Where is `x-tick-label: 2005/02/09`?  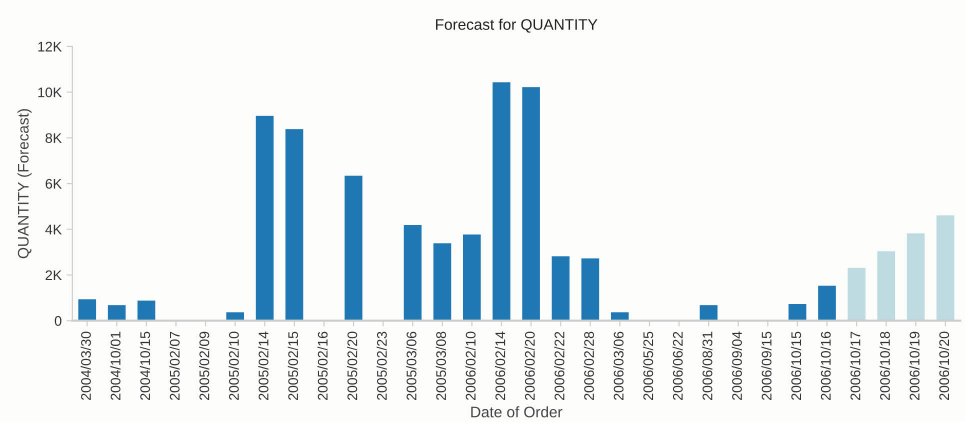 x-tick-label: 2005/02/09 is located at coordinates (204, 366).